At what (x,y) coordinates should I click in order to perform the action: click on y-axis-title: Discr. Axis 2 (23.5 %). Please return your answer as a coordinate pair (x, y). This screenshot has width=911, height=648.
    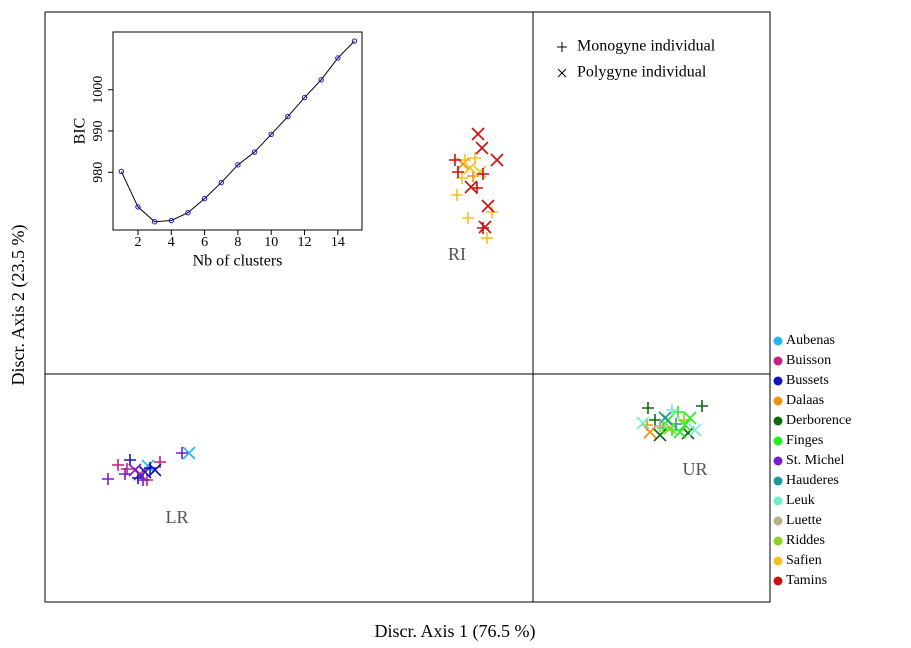
    Looking at the image, I should click on (18, 305).